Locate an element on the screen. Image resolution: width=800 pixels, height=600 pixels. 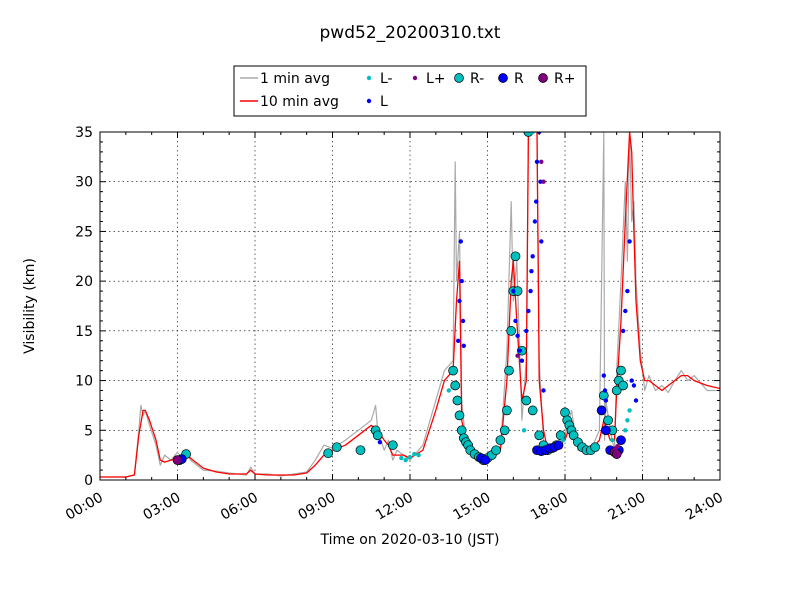
x-tick-label: 21:00 is located at coordinates (627, 507).